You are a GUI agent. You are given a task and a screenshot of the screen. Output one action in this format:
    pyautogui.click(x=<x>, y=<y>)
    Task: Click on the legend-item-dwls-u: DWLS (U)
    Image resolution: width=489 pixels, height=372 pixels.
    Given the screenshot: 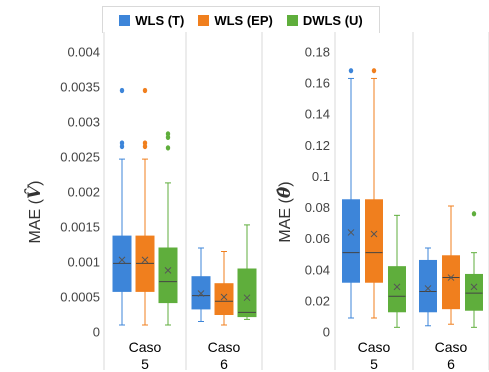 What is the action you would take?
    pyautogui.click(x=324, y=20)
    